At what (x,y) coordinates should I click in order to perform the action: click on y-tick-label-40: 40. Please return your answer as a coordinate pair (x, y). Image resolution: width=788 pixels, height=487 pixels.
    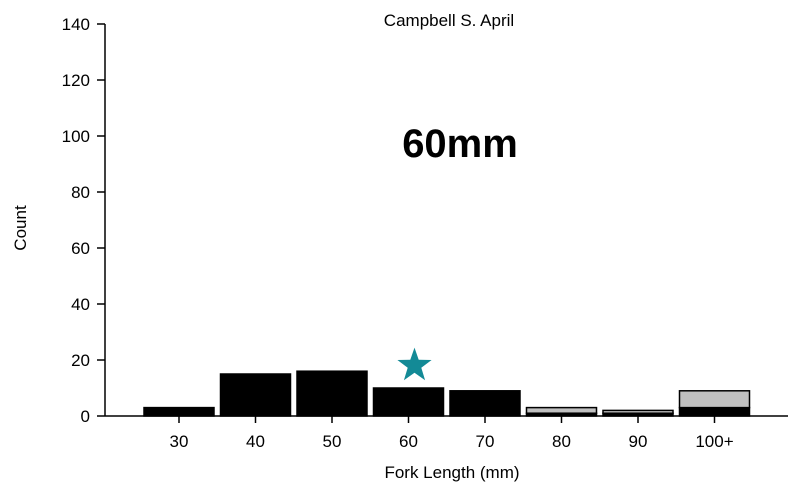
    Looking at the image, I should click on (80, 304).